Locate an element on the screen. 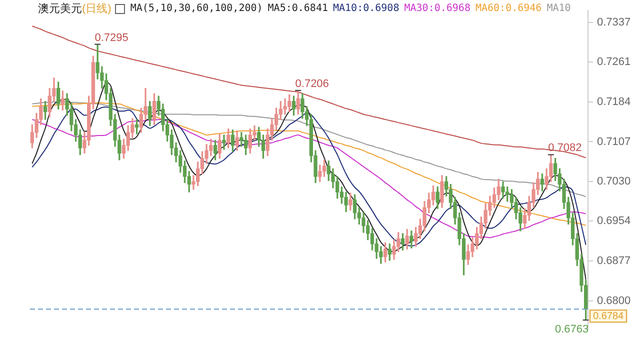  y-tick-label: 0.6877 is located at coordinates (614, 261).